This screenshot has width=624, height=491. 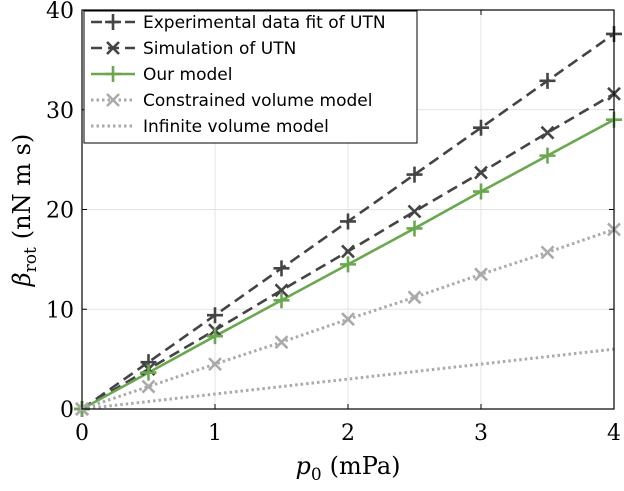 I want to click on legend-samples, so click(x=113, y=71).